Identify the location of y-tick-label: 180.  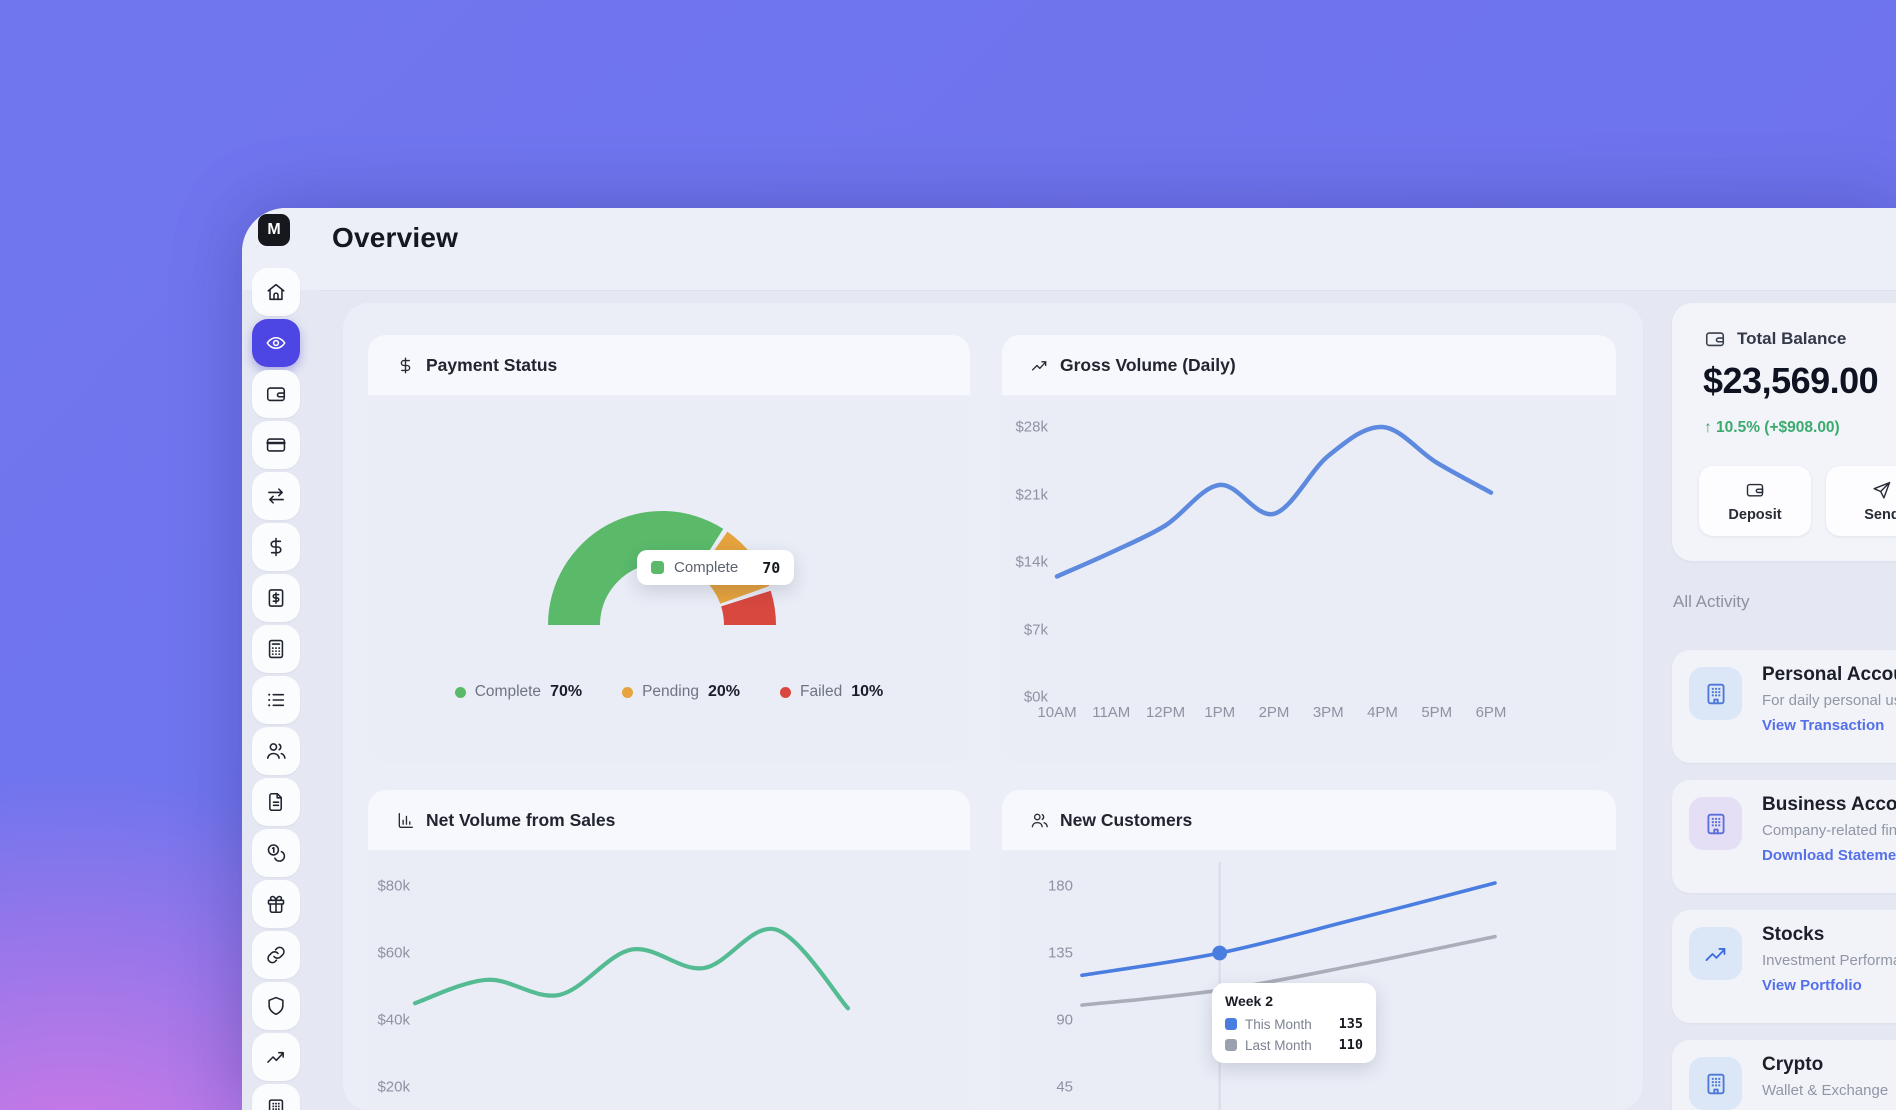
(1060, 886).